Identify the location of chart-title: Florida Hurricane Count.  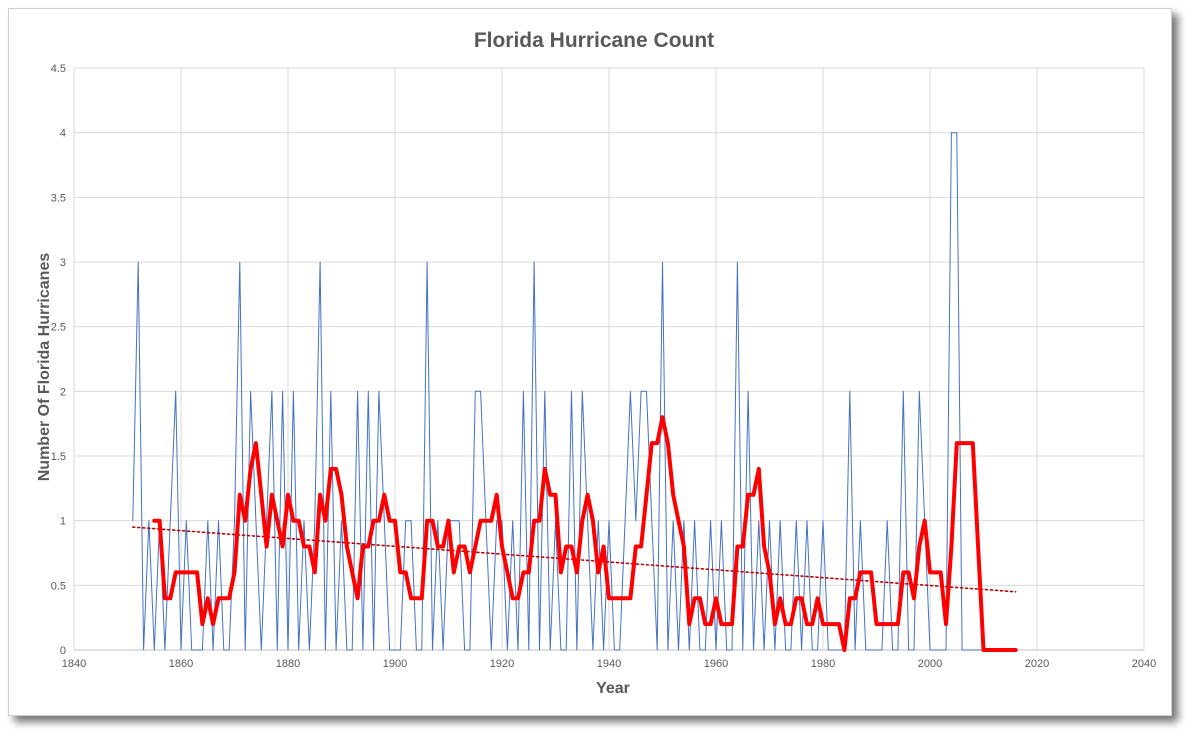
(594, 40).